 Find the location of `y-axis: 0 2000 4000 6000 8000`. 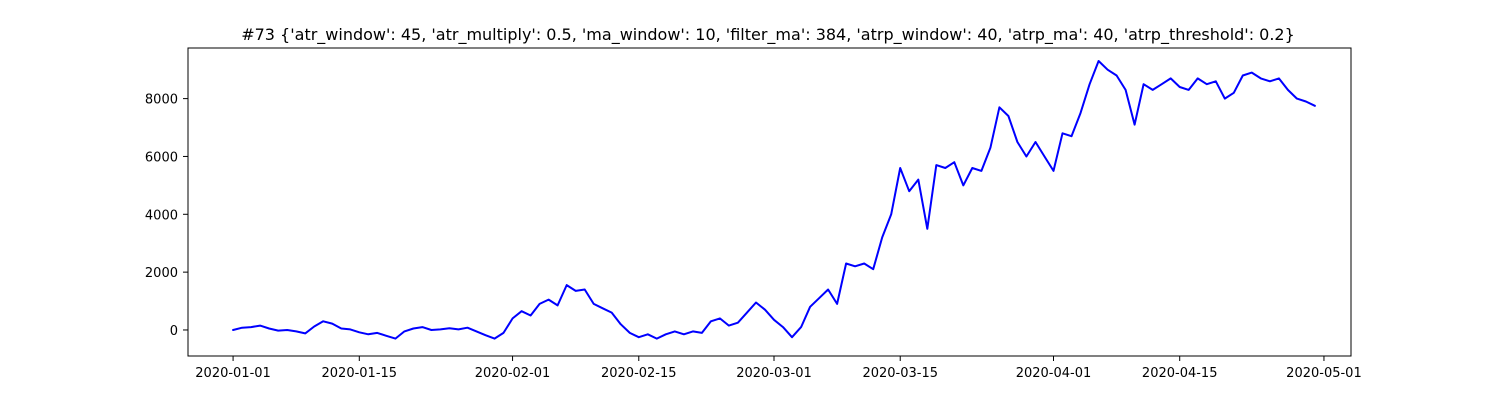

y-axis: 0 2000 4000 6000 8000 is located at coordinates (166, 216).